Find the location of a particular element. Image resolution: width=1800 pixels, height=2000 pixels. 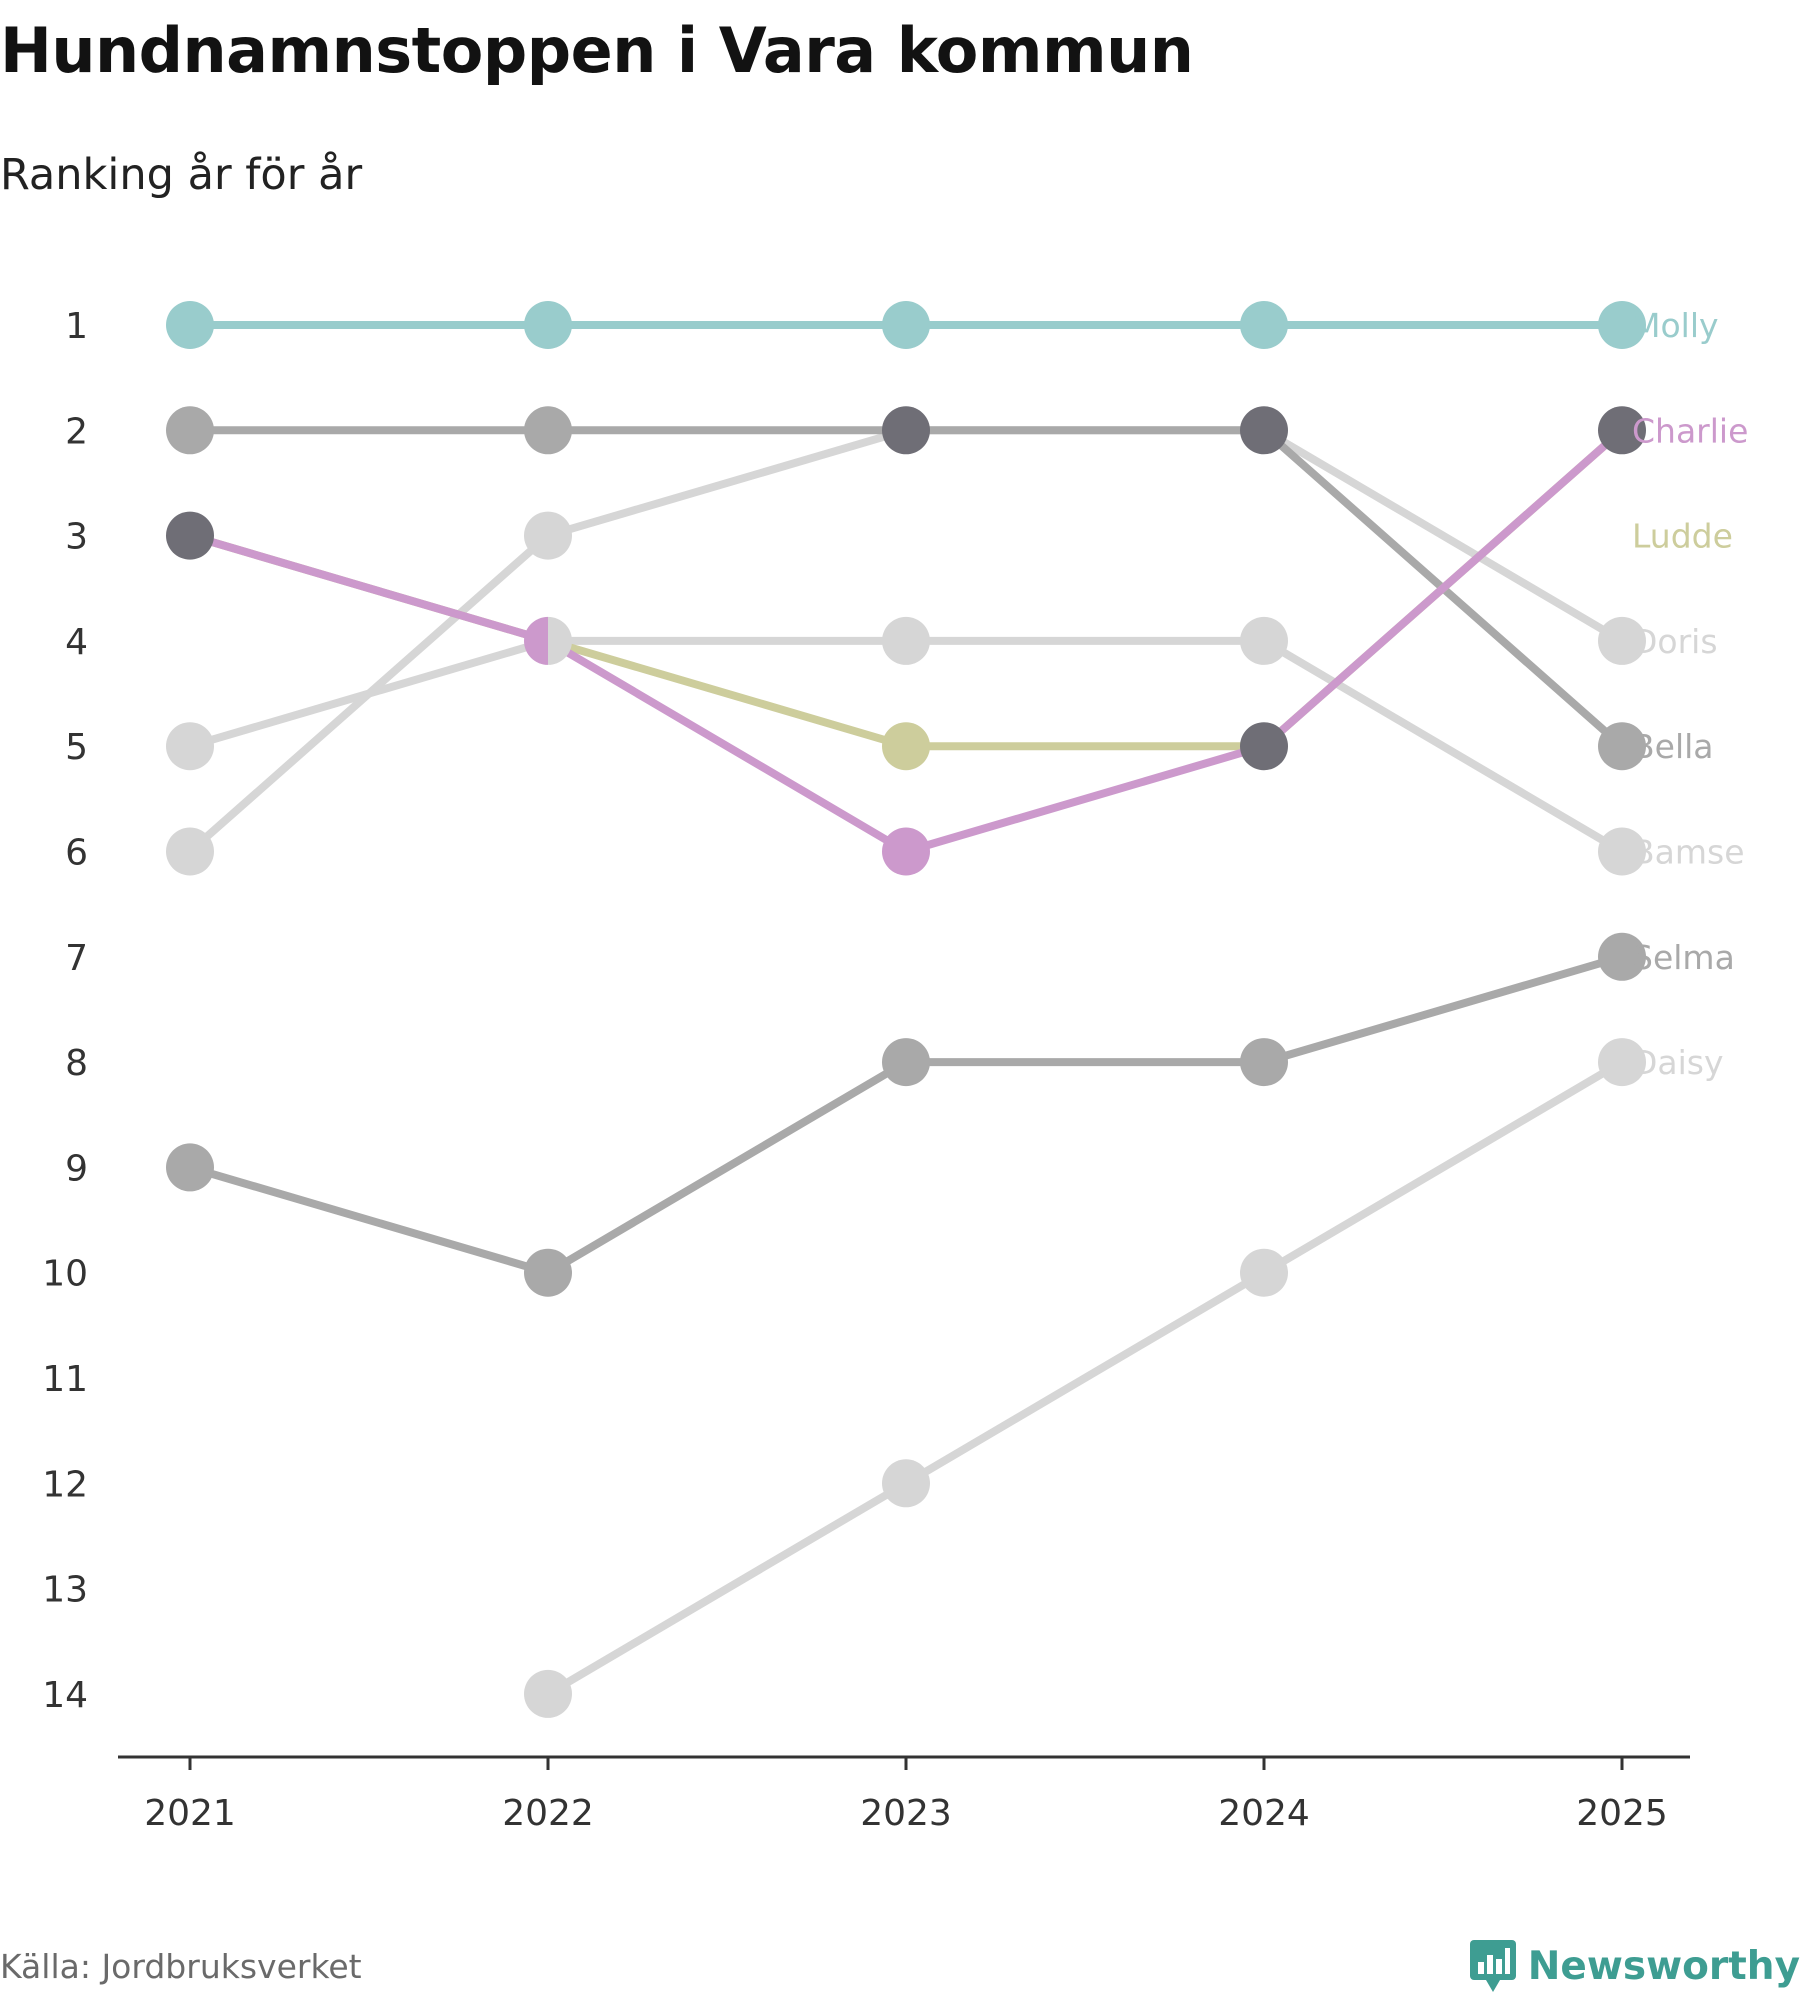

point-selma-2024 is located at coordinates (1264, 1062).